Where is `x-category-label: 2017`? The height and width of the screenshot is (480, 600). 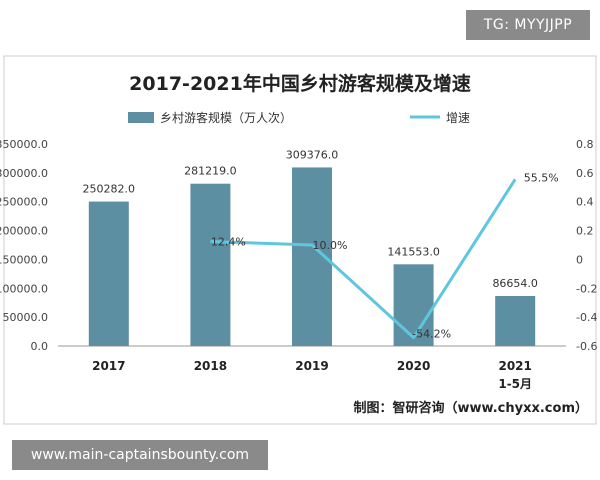 x-category-label: 2017 is located at coordinates (108, 366).